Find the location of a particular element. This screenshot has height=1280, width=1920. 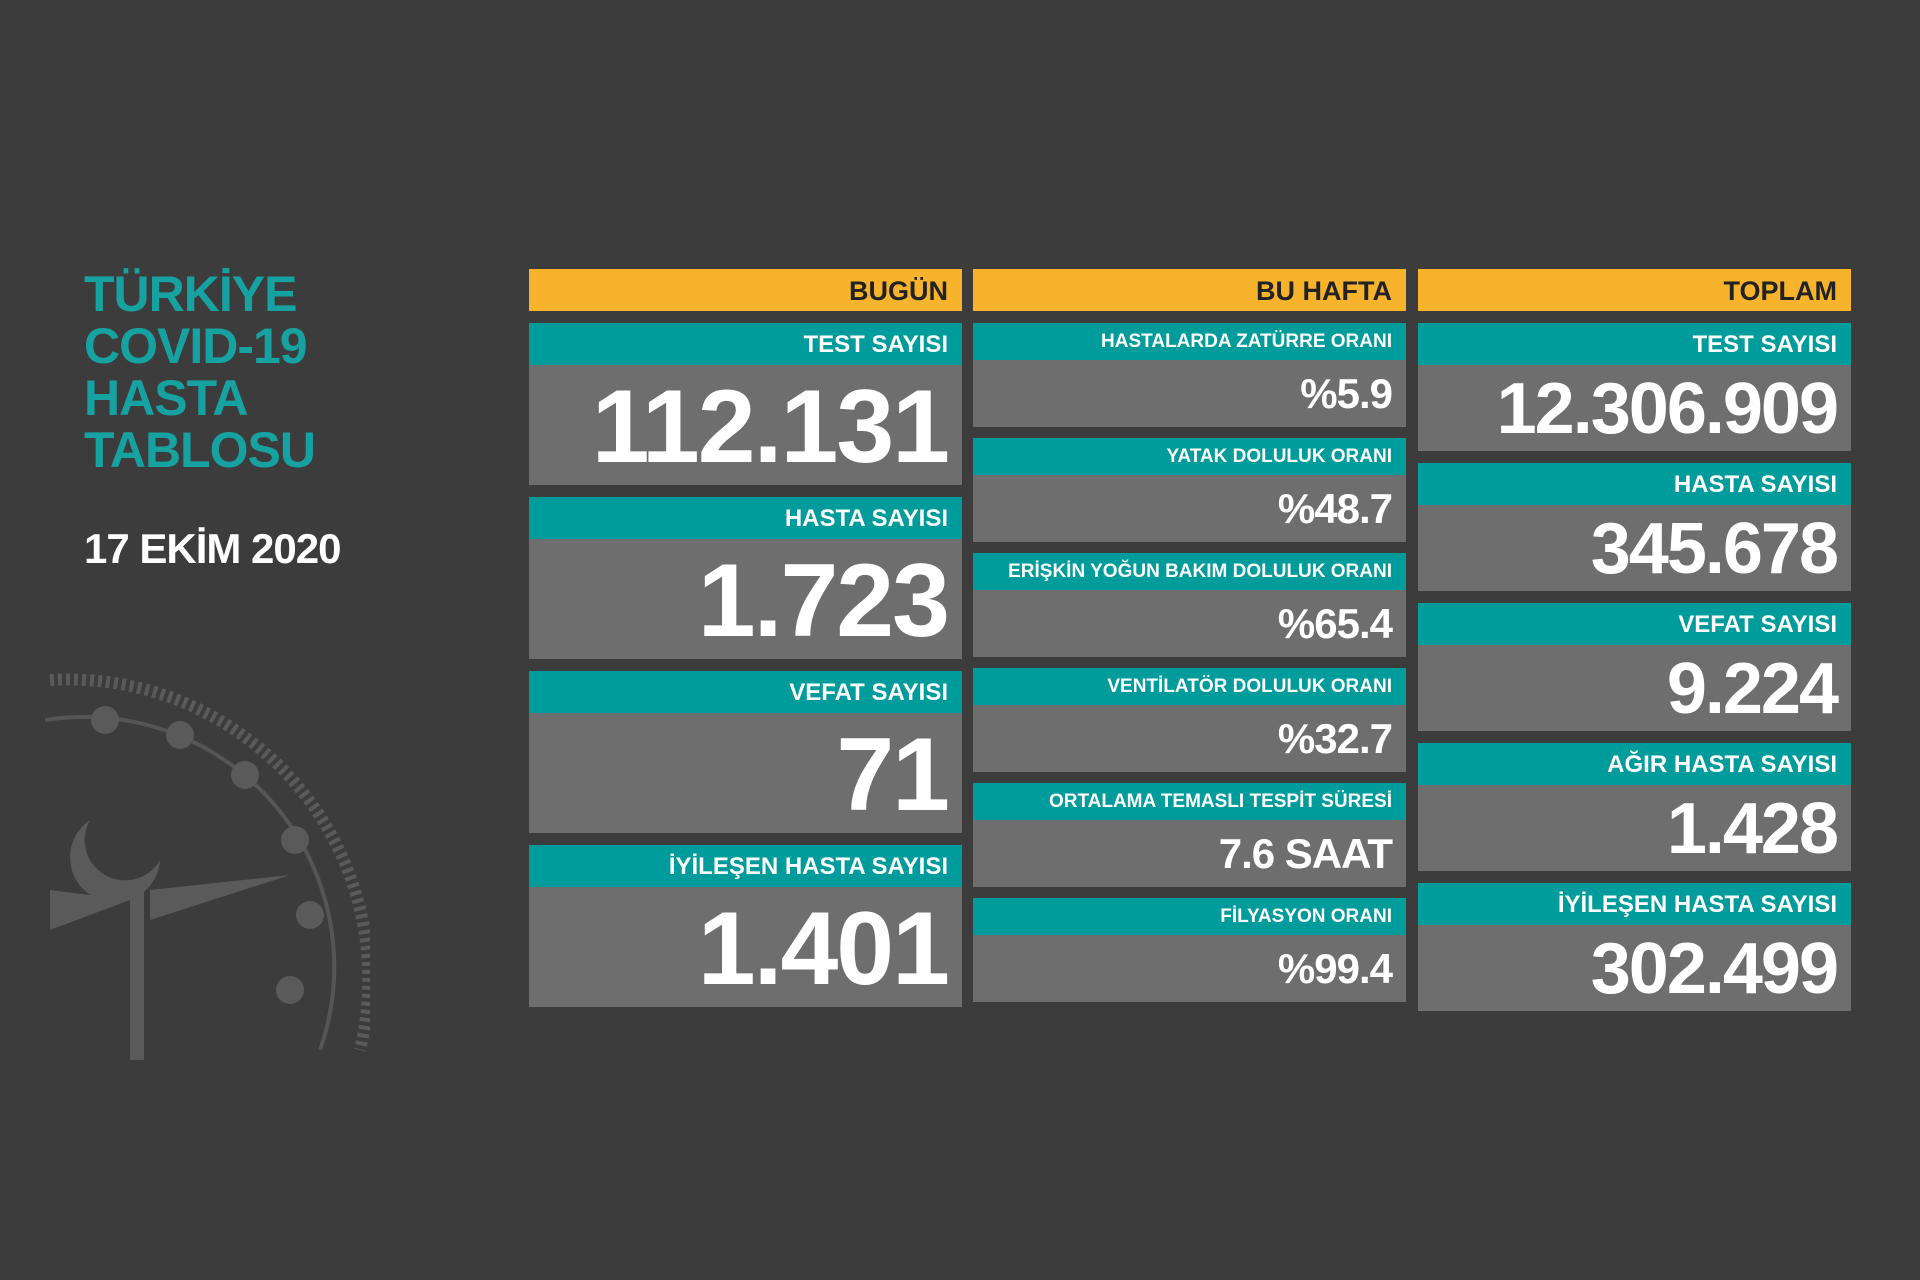

stat: AĞIR HASTA SAYISI 1.428 is located at coordinates (1634, 807).